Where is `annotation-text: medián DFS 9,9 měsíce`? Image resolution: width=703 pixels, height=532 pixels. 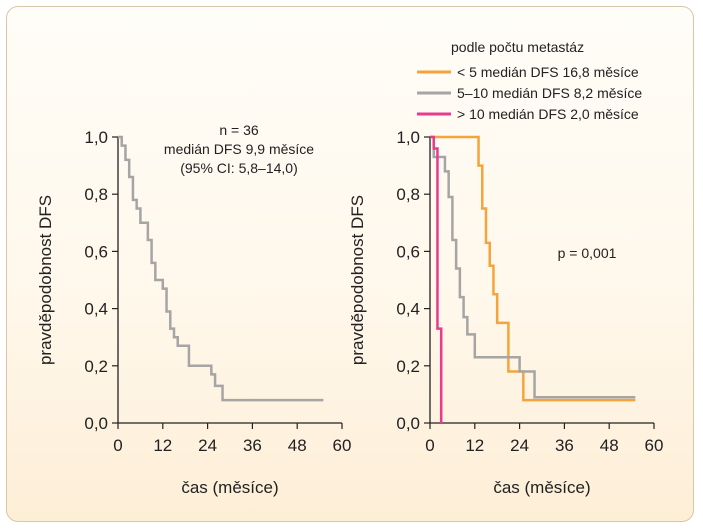
annotation-text: medián DFS 9,9 měsíce is located at coordinates (239, 149).